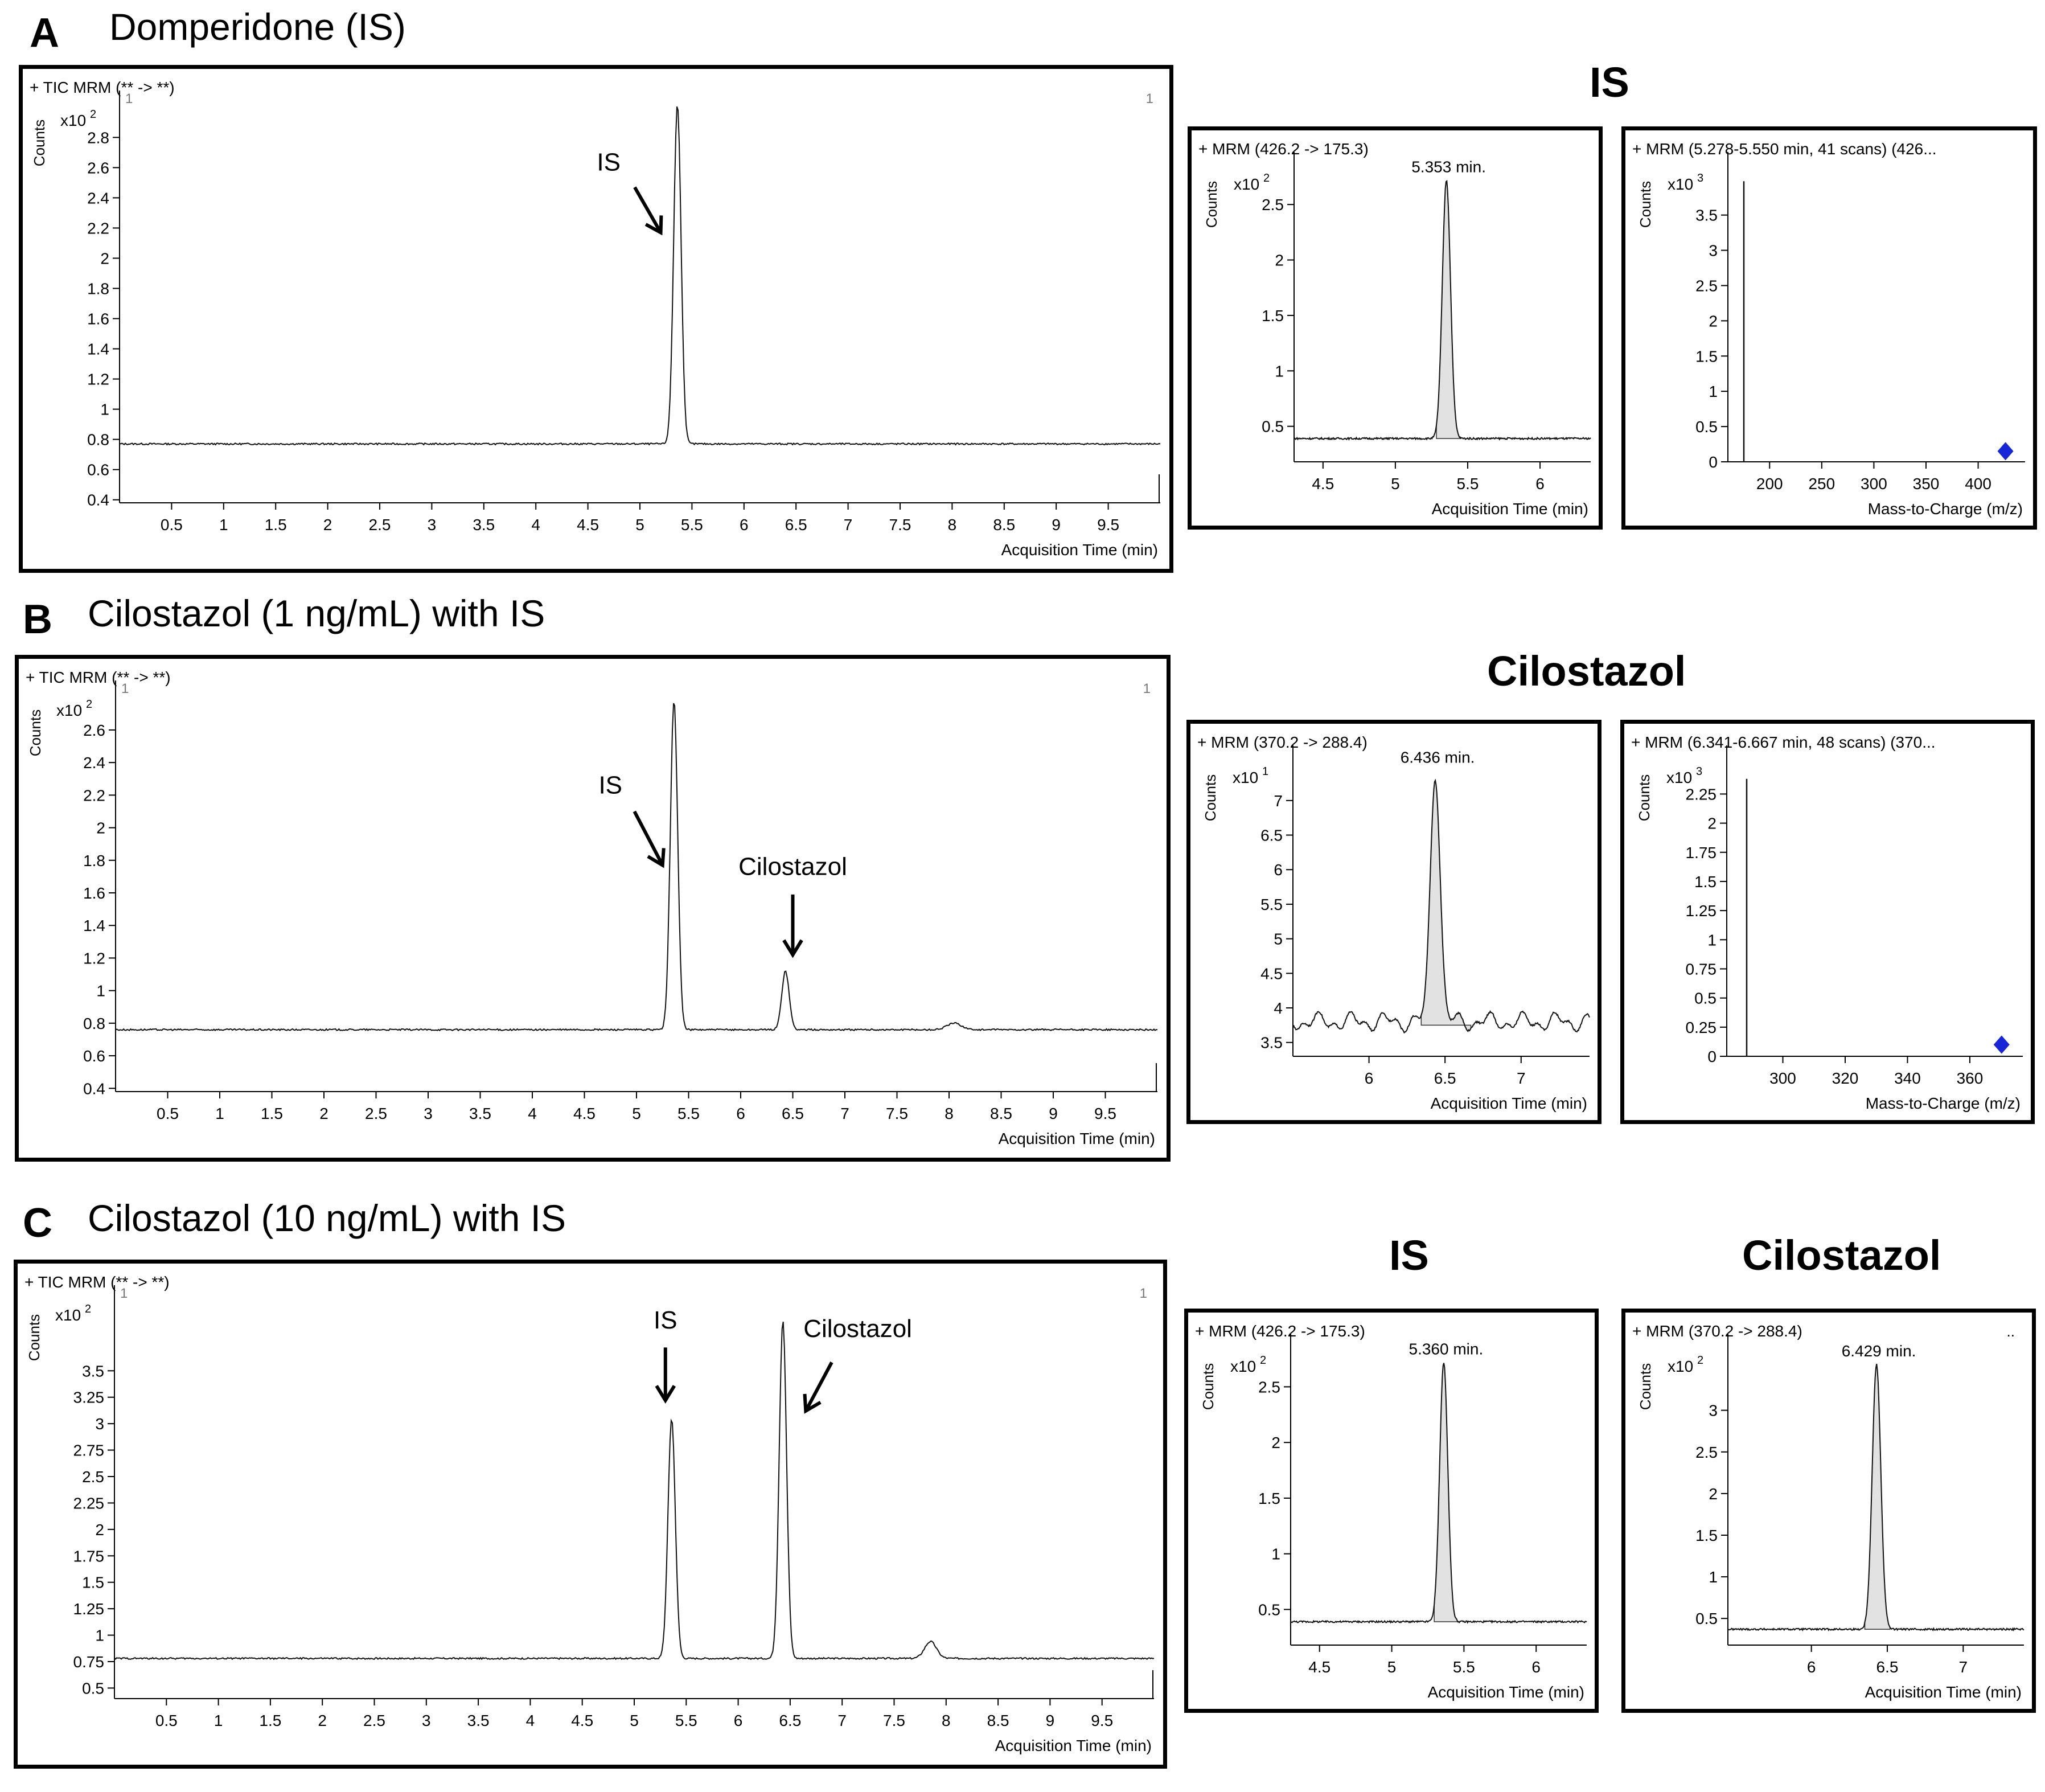 This screenshot has height=1792, width=2045. Describe the element at coordinates (124, 1293) in the screenshot. I see `corner-marker-left: 1` at that location.